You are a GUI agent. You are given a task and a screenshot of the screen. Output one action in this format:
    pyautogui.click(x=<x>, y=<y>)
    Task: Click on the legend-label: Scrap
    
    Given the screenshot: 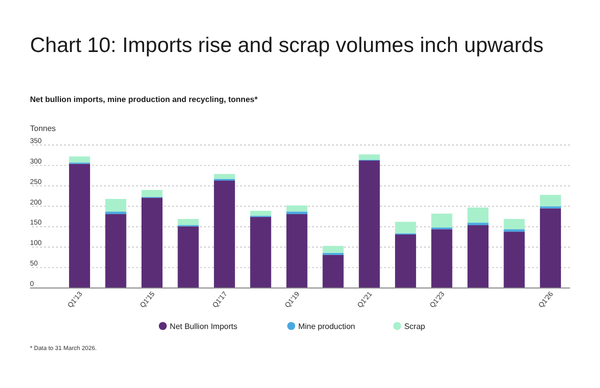 What is the action you would take?
    pyautogui.click(x=415, y=326)
    